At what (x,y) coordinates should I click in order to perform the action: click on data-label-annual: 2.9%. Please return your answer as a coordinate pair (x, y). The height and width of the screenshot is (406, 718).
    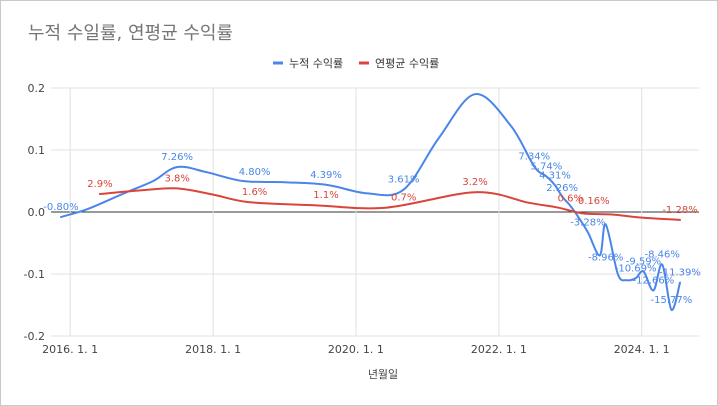
    Looking at the image, I should click on (99, 184).